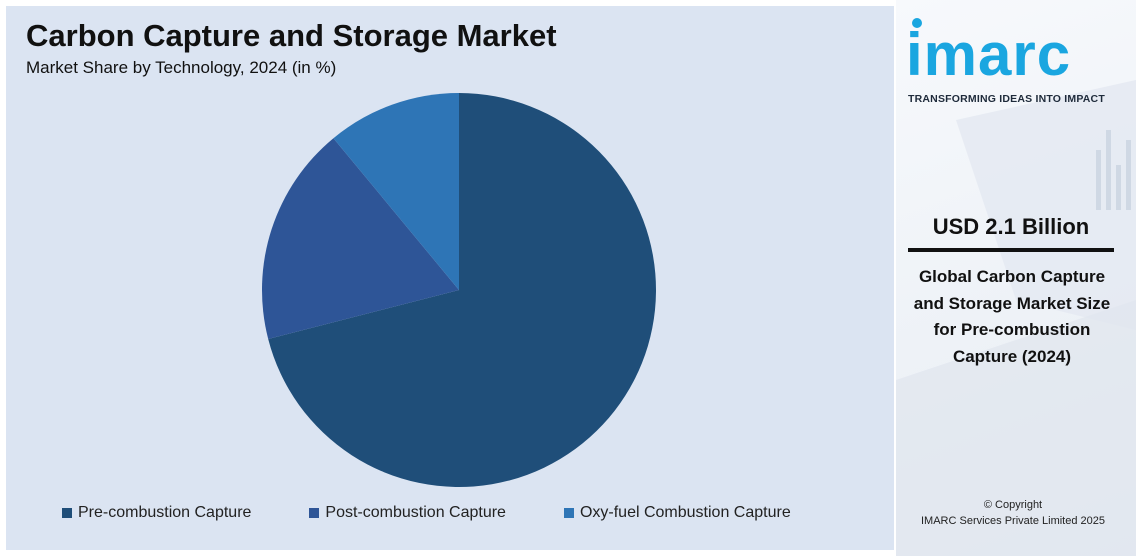 The image size is (1136, 556). I want to click on legend-item-post-combustion: Post-combustion Capture, so click(407, 513).